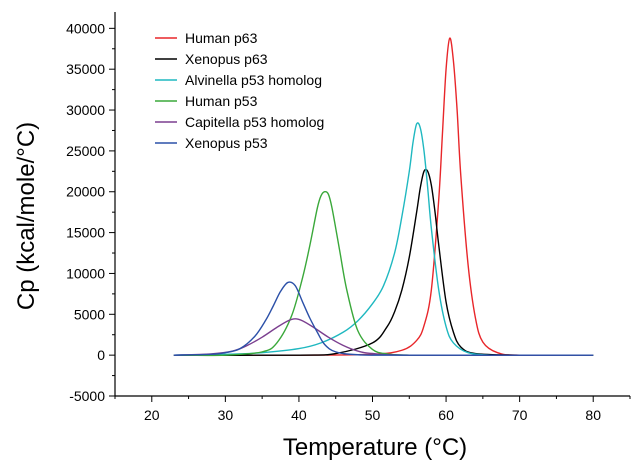  What do you see at coordinates (593, 415) in the screenshot?
I see `x-tick-label: 80` at bounding box center [593, 415].